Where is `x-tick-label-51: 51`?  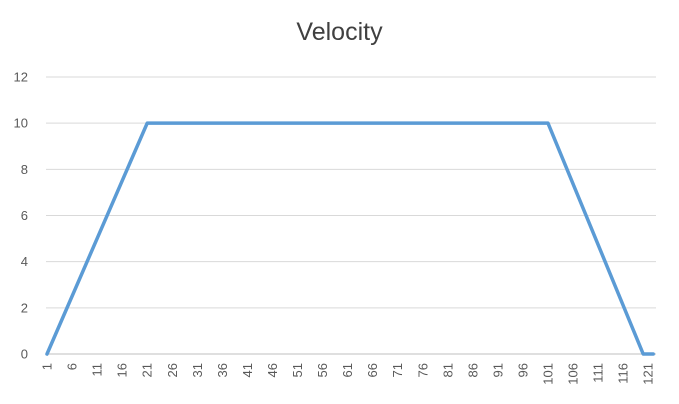 x-tick-label-51: 51 is located at coordinates (297, 370).